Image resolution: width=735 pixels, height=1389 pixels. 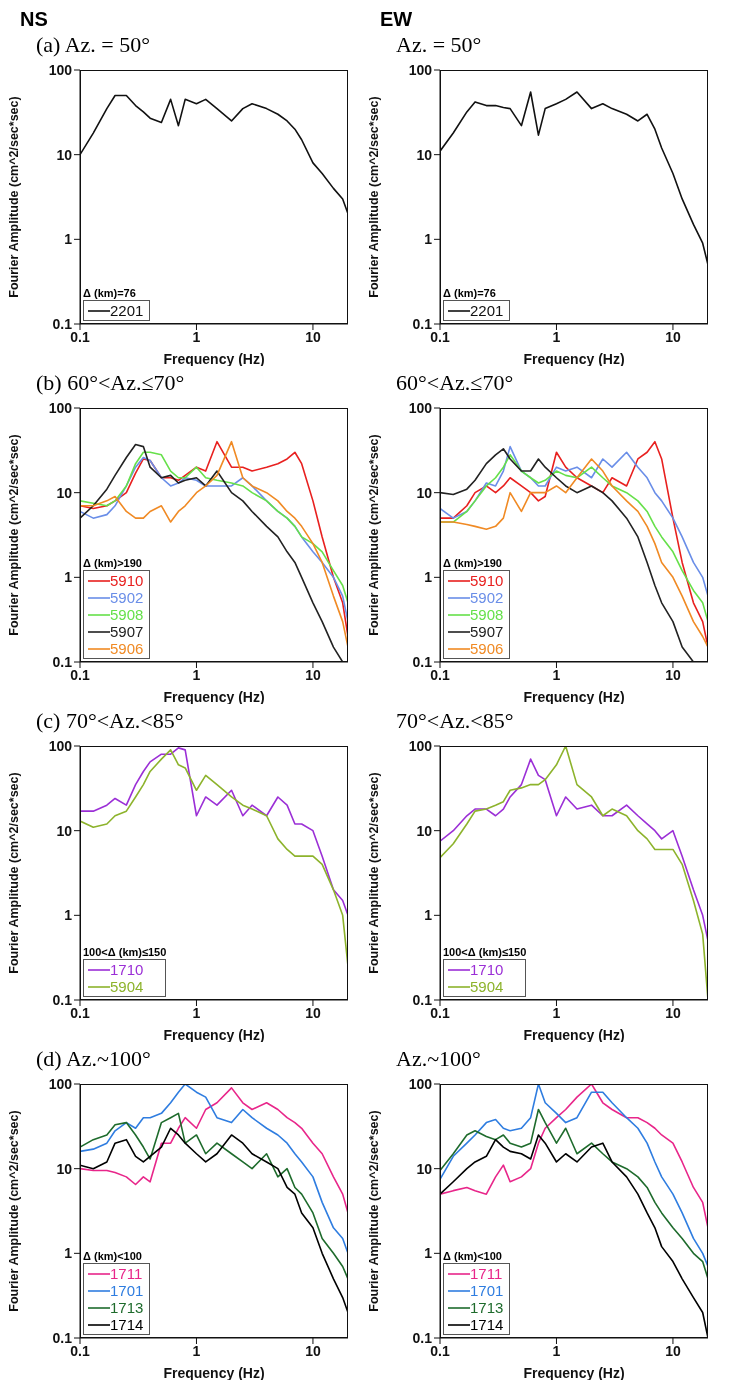 What do you see at coordinates (455, 383) in the screenshot?
I see `chart-title: 60°<Az.≤70°` at bounding box center [455, 383].